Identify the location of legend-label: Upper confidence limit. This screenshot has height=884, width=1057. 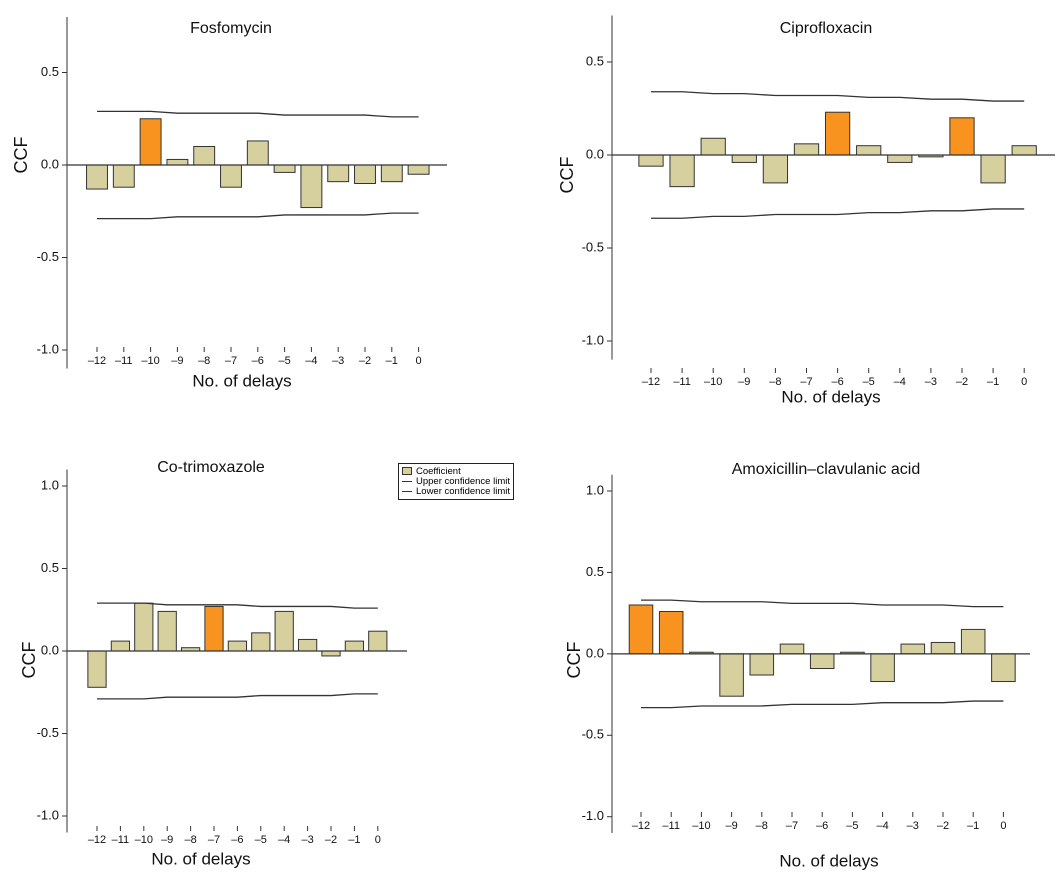
(463, 481).